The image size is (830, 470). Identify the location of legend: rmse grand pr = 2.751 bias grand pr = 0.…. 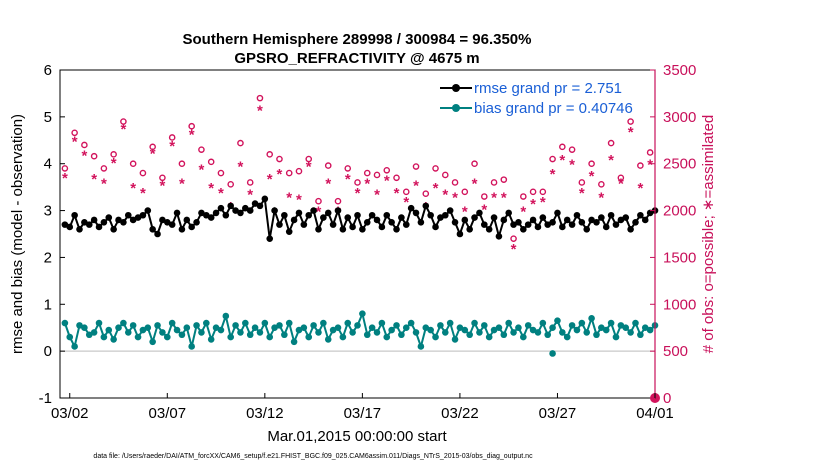
(536, 98).